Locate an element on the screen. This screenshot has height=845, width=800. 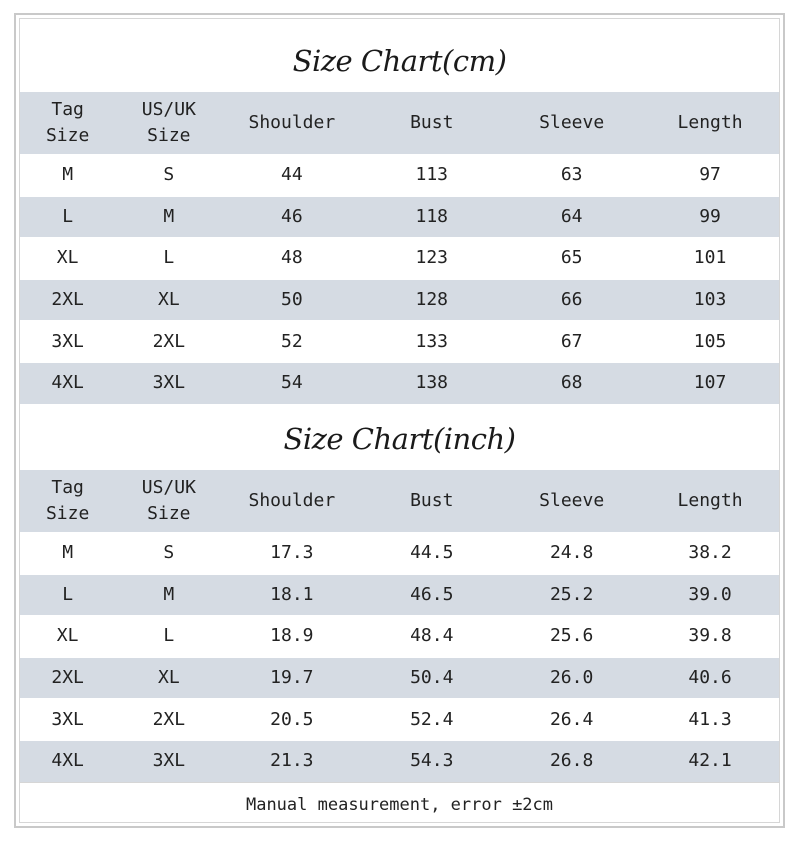
header-shoulder: Shoulder is located at coordinates (292, 122).